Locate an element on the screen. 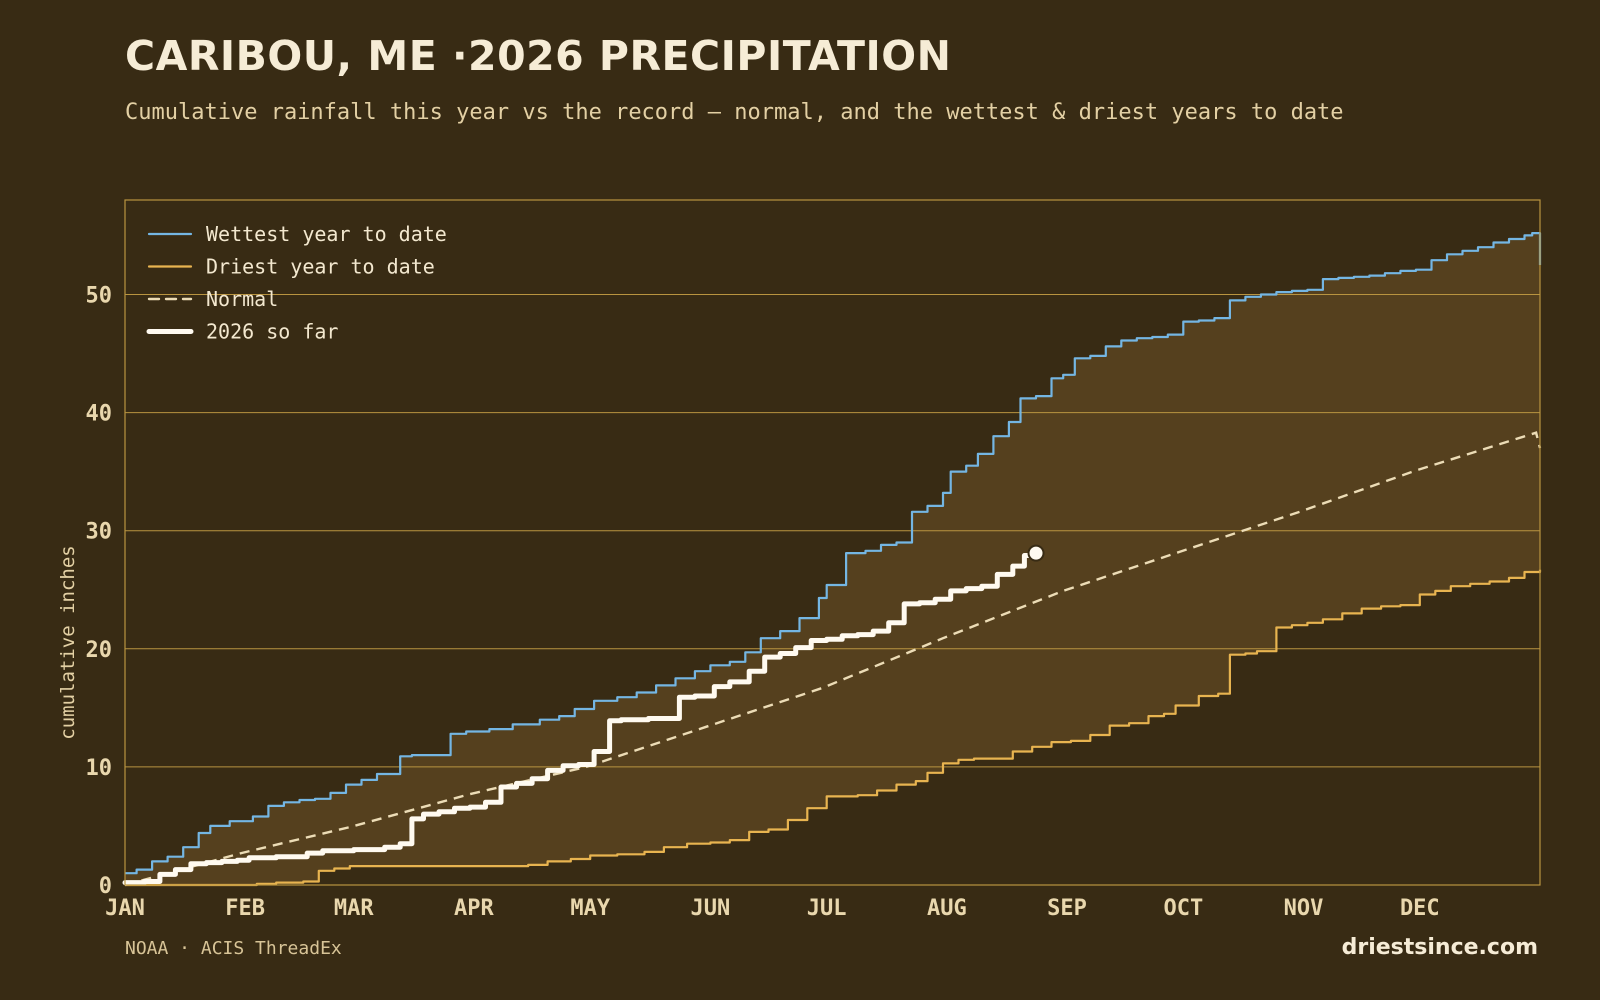  x-tick-label-sep: SEP is located at coordinates (1067, 908).